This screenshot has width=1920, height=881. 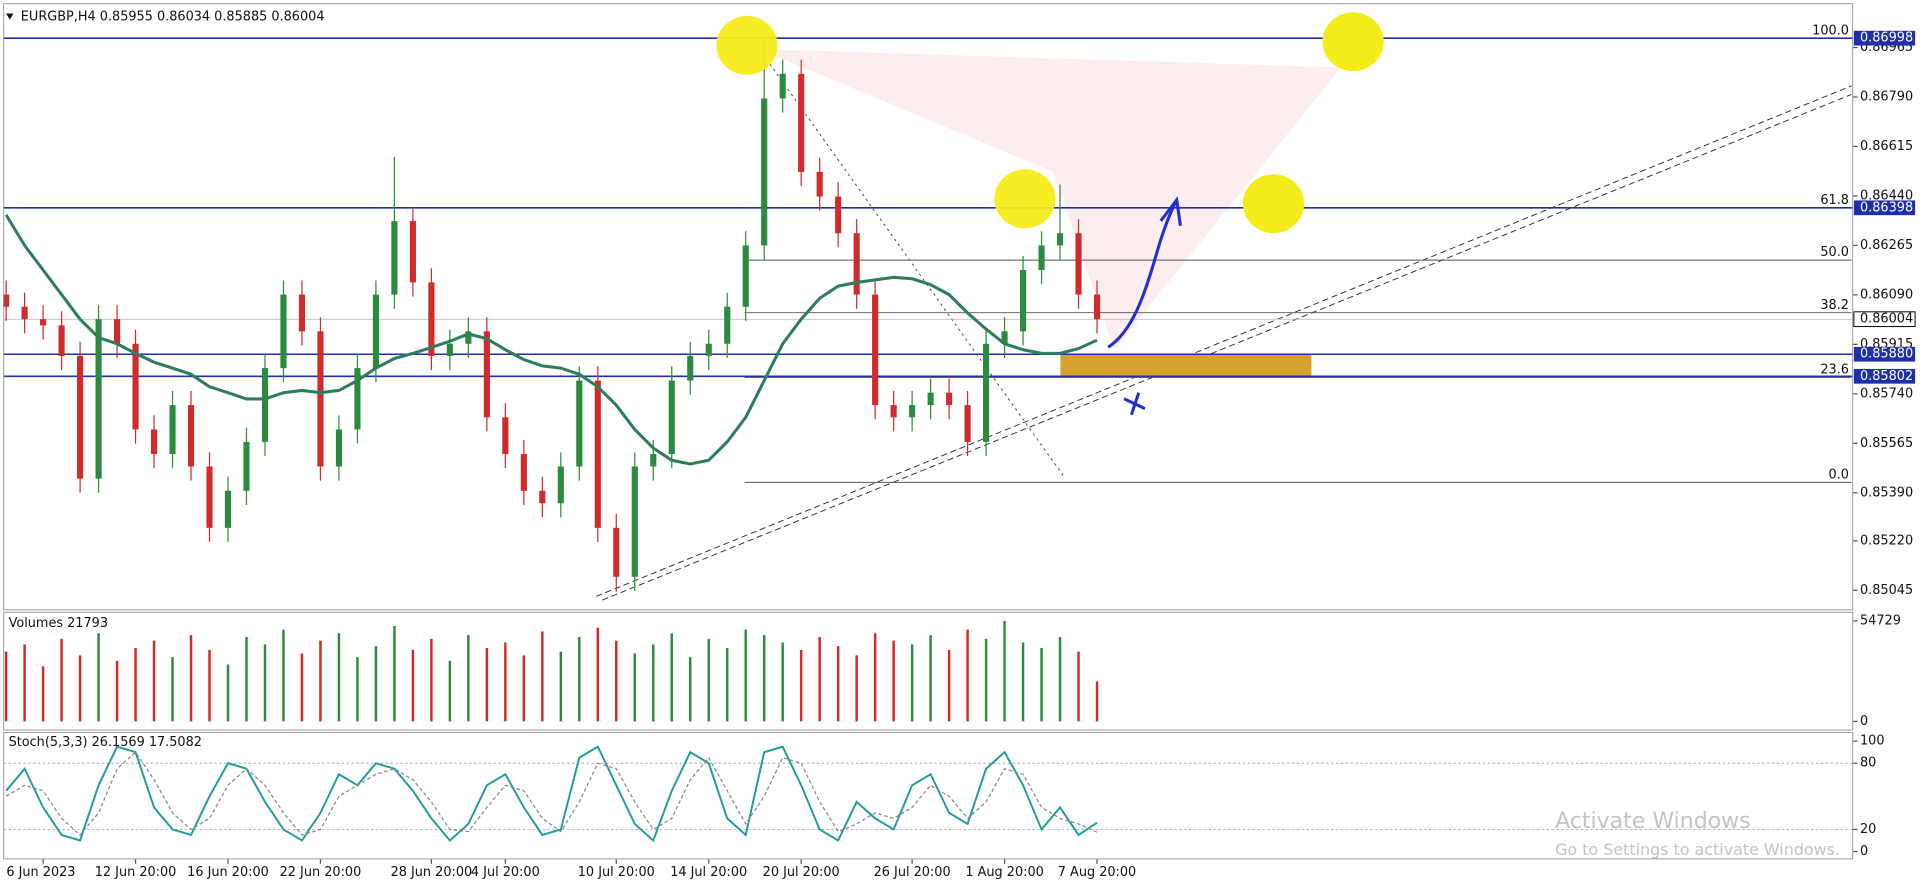 What do you see at coordinates (1834, 305) in the screenshot?
I see `fib-label: 38.2` at bounding box center [1834, 305].